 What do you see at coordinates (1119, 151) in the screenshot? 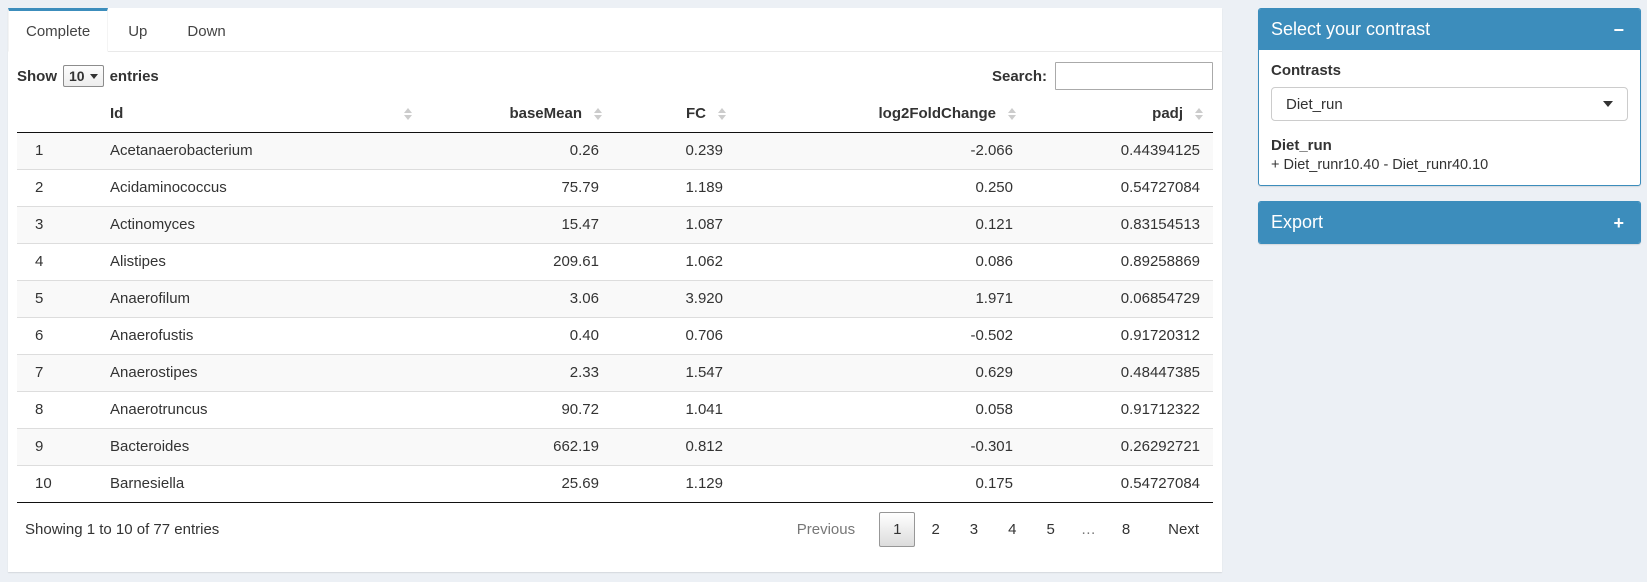
I see `cell-padj: 0.44394125` at bounding box center [1119, 151].